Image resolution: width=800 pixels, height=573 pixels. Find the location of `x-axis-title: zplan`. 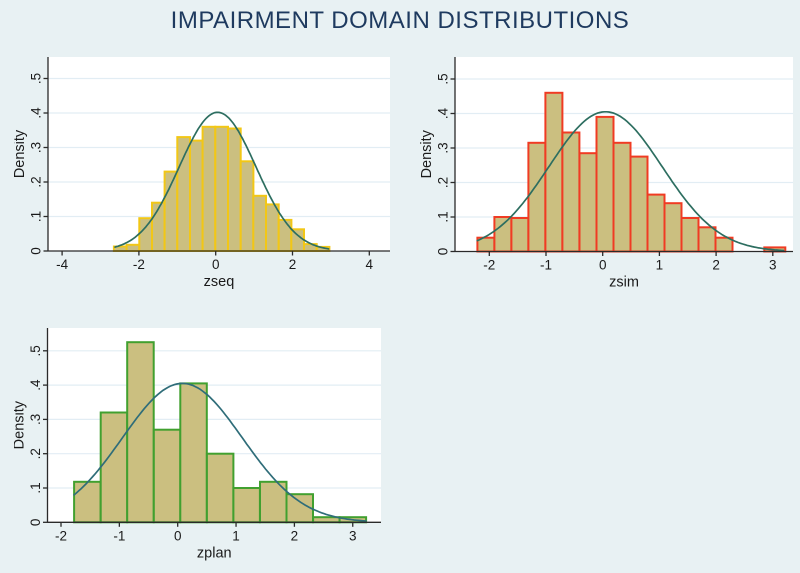

x-axis-title: zplan is located at coordinates (214, 553).